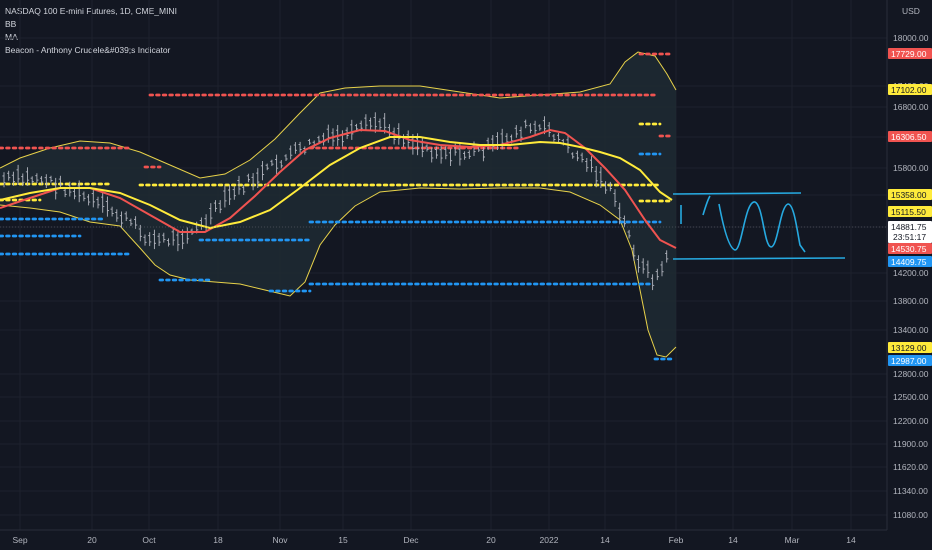 This screenshot has width=932, height=550. What do you see at coordinates (434, 540) in the screenshot?
I see `time-axis: Sep 20 Oct 18 Nov 15 Dec 20 2022 14 Feb 14 Mar 14` at bounding box center [434, 540].